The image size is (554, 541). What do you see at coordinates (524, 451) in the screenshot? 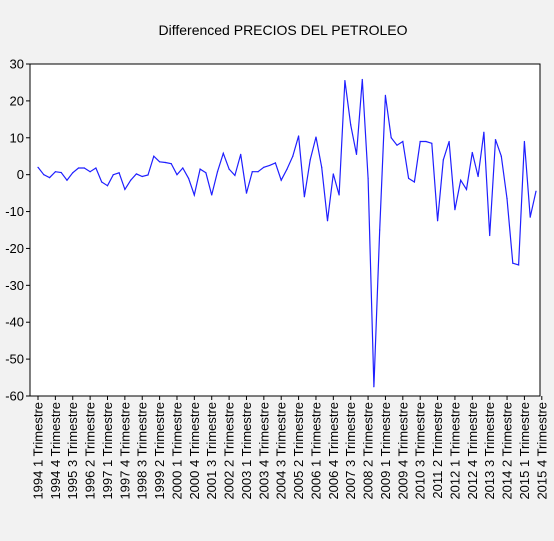
I see `x-tick-label: 2015 1 Trimestre` at bounding box center [524, 451].